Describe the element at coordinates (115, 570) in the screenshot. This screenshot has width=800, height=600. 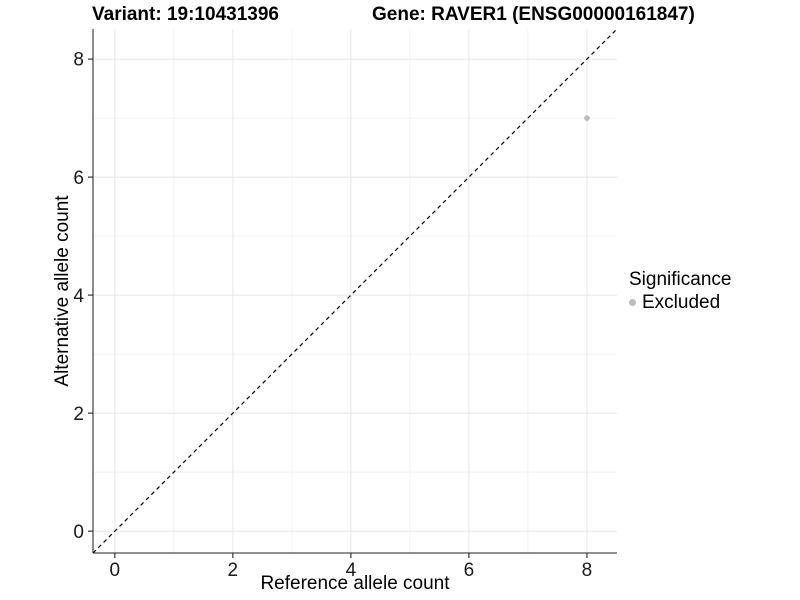
I see `x-tick-label: 0` at that location.